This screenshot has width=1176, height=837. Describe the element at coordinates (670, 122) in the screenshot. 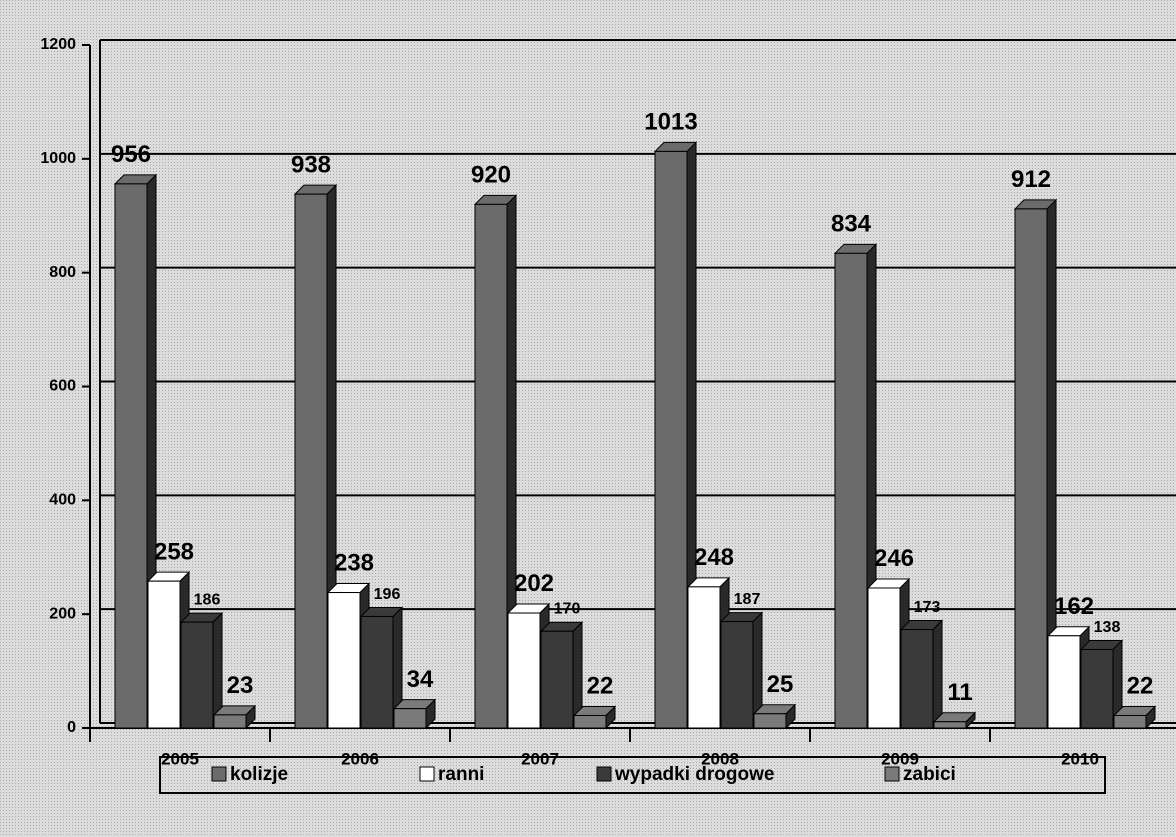

I see `data-label: 1013` at that location.